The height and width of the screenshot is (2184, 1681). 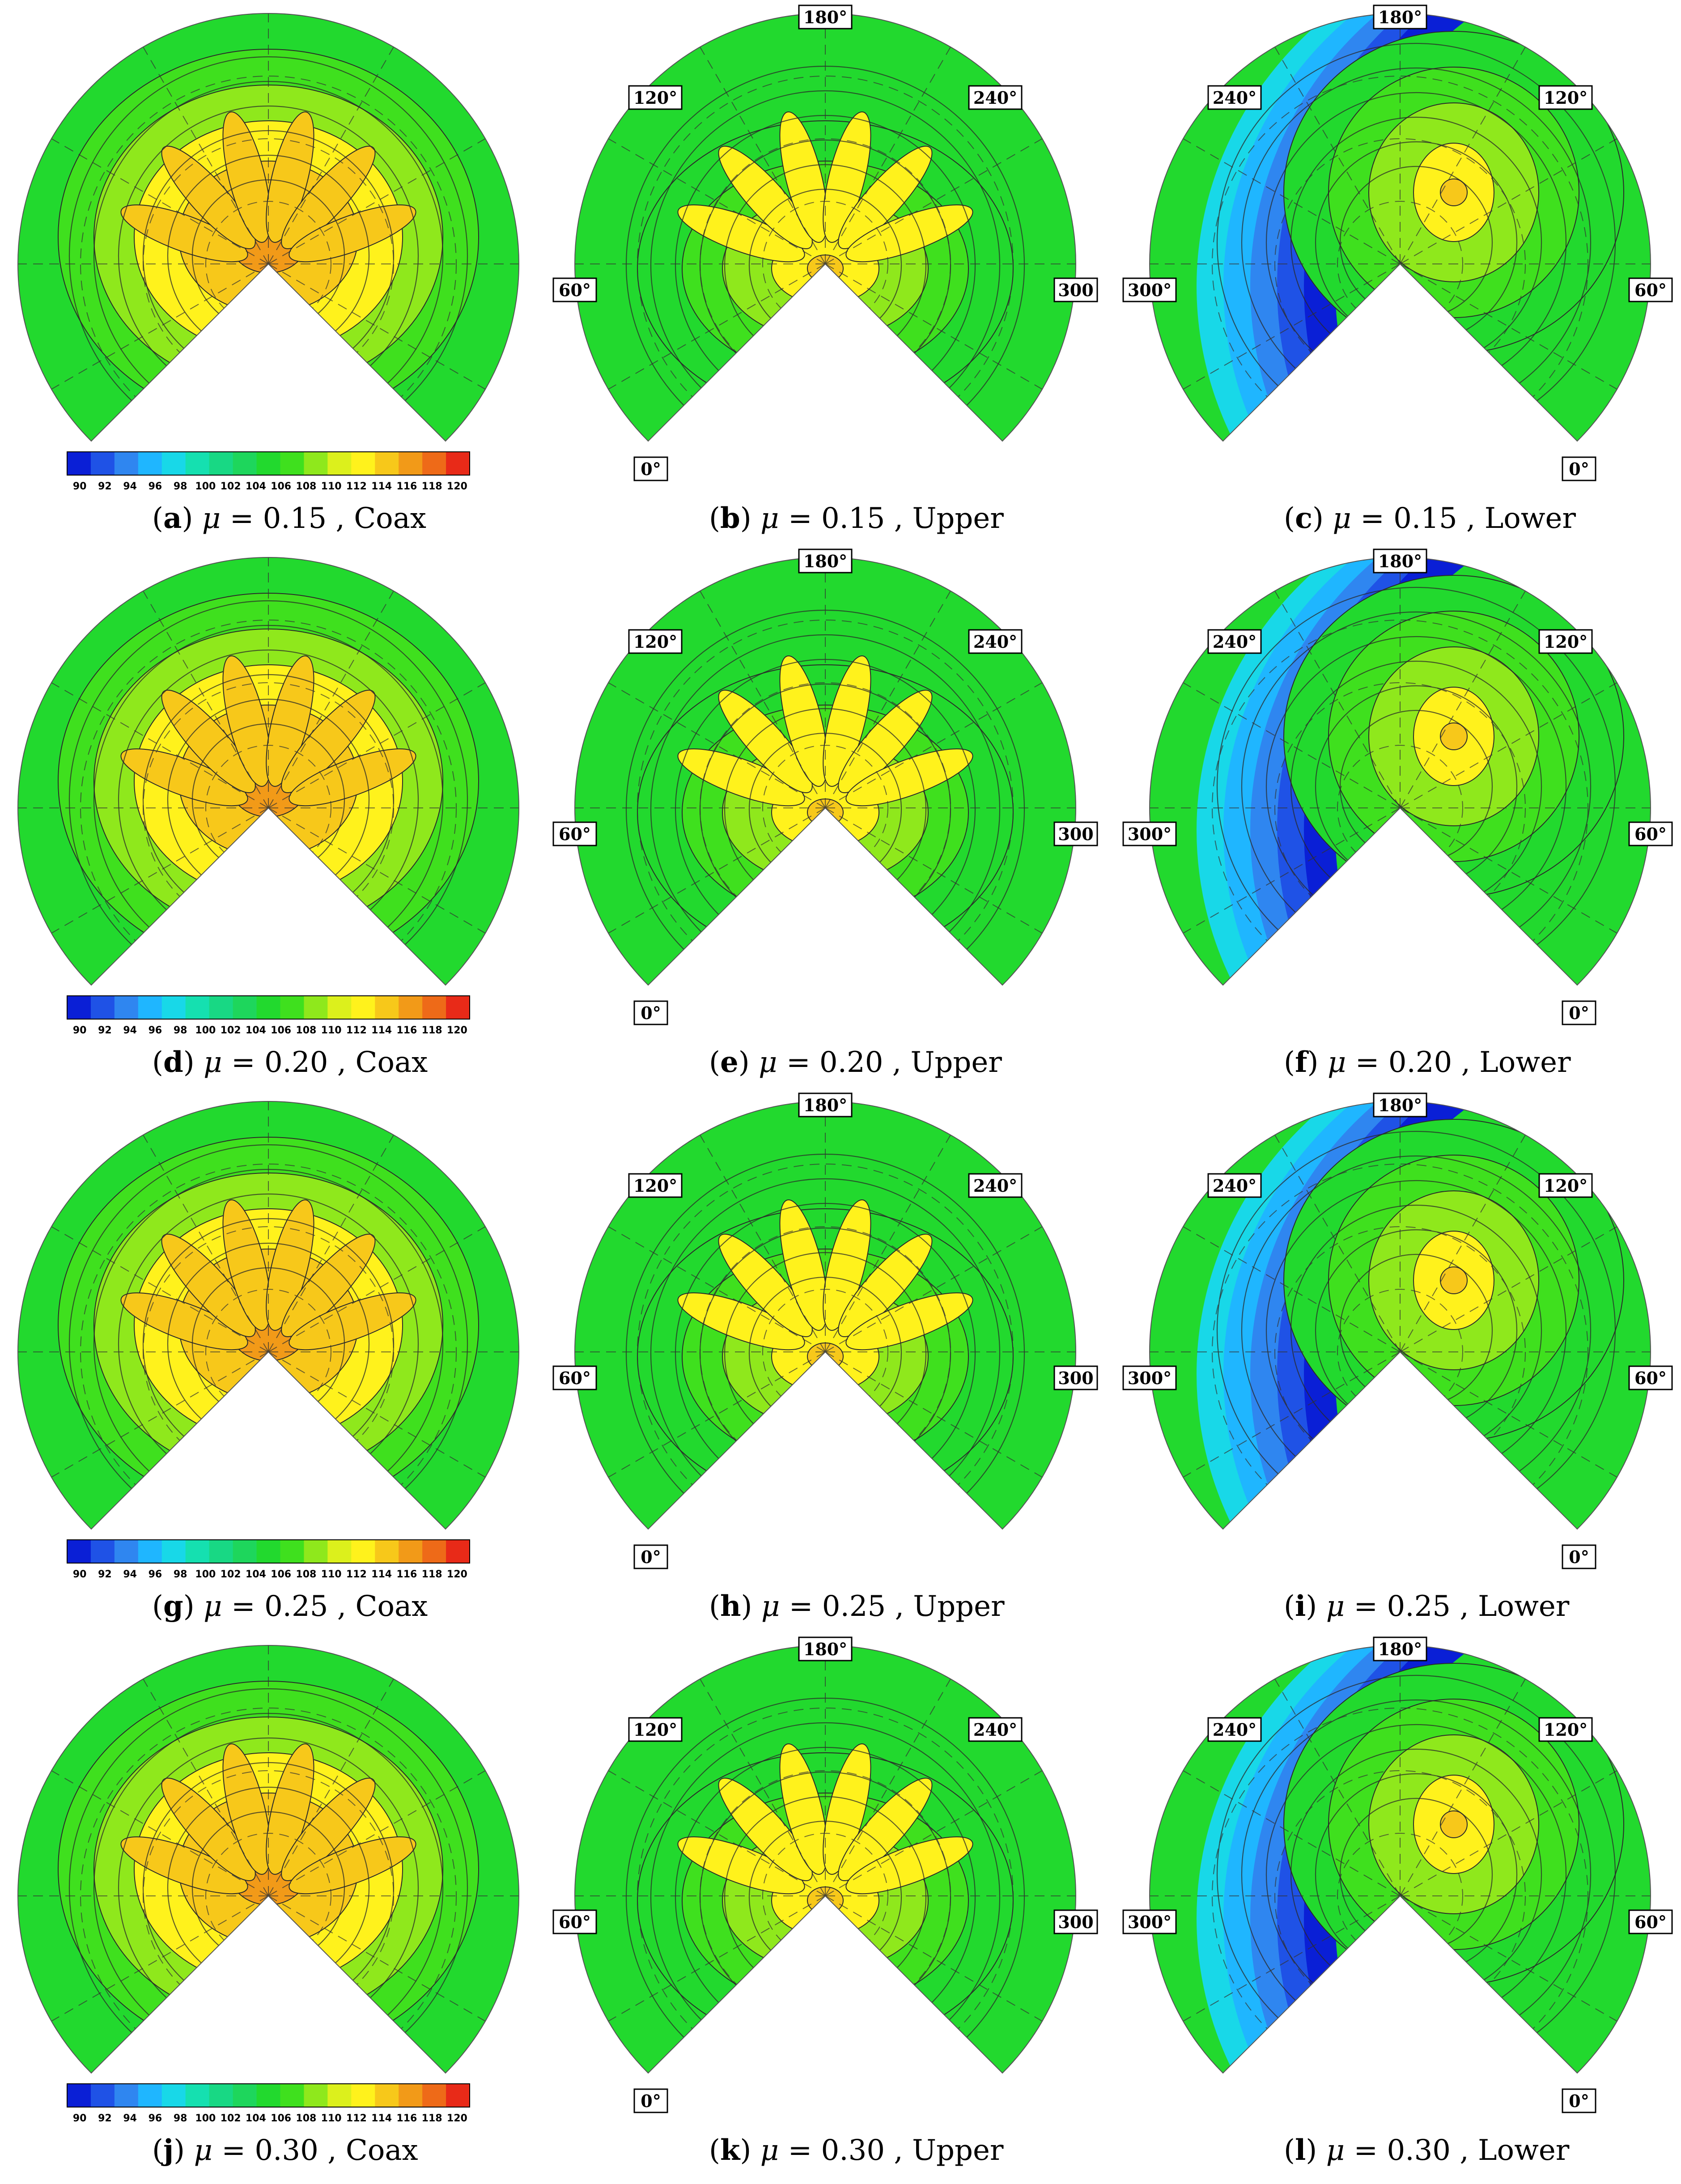 What do you see at coordinates (1430, 518) in the screenshot?
I see `caption-c: (c) μ = 0.15 , Lower` at bounding box center [1430, 518].